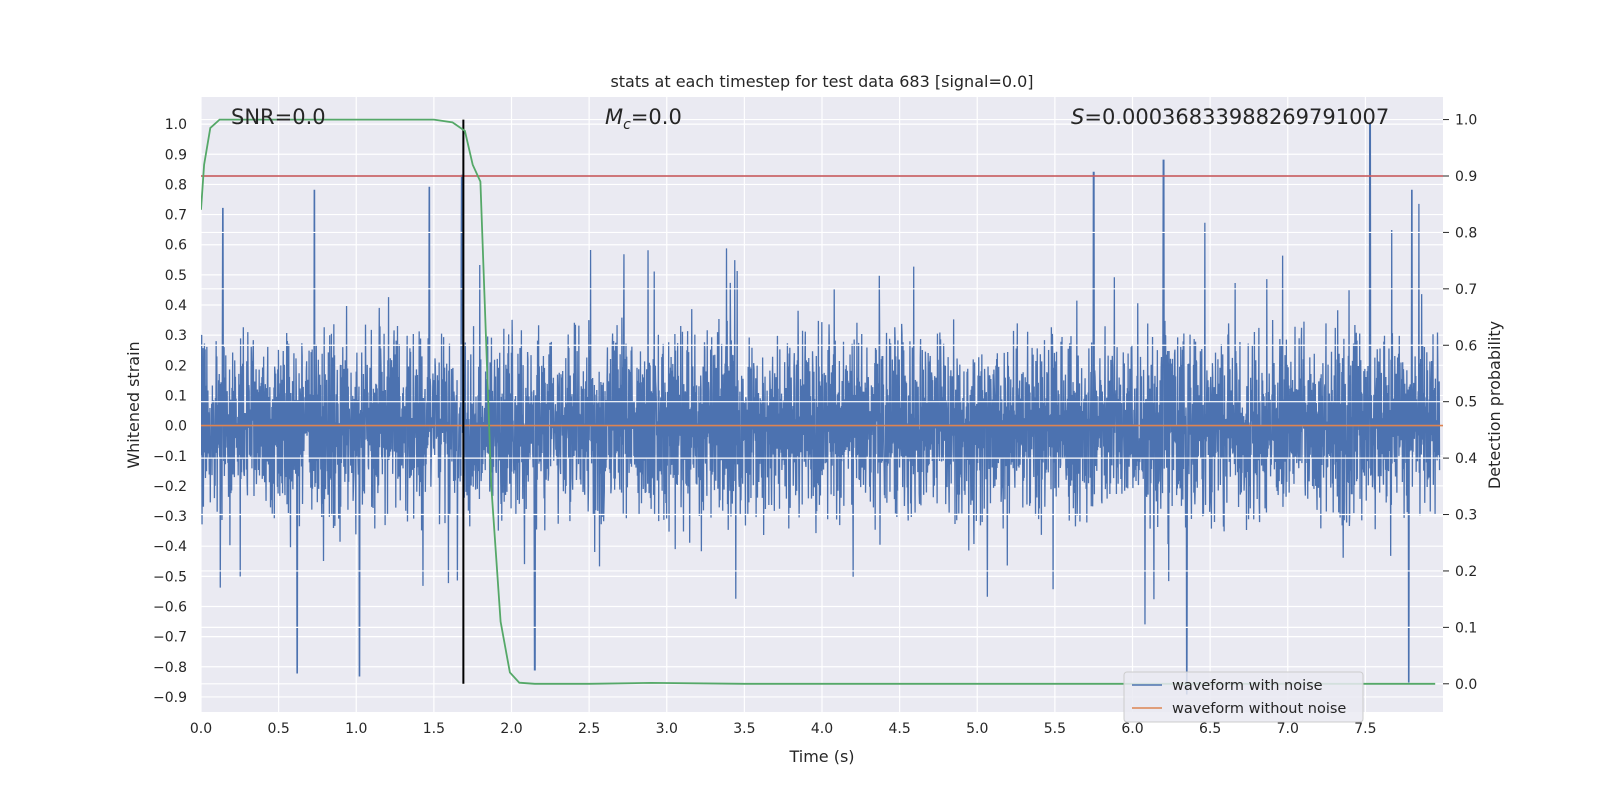  I want to click on x-tick-label: 3.5, so click(744, 729).